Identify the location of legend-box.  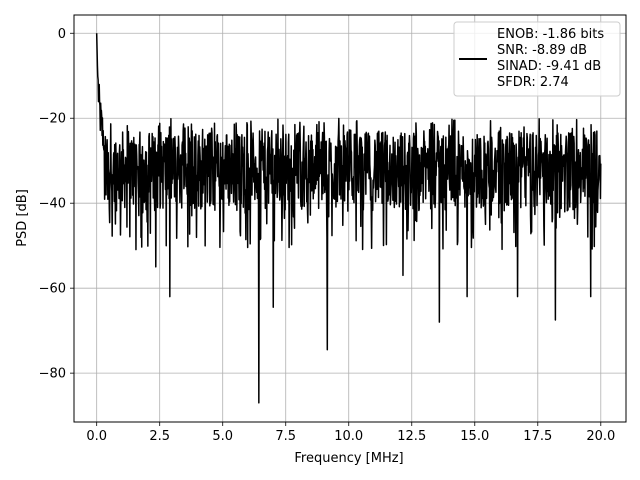
(537, 59).